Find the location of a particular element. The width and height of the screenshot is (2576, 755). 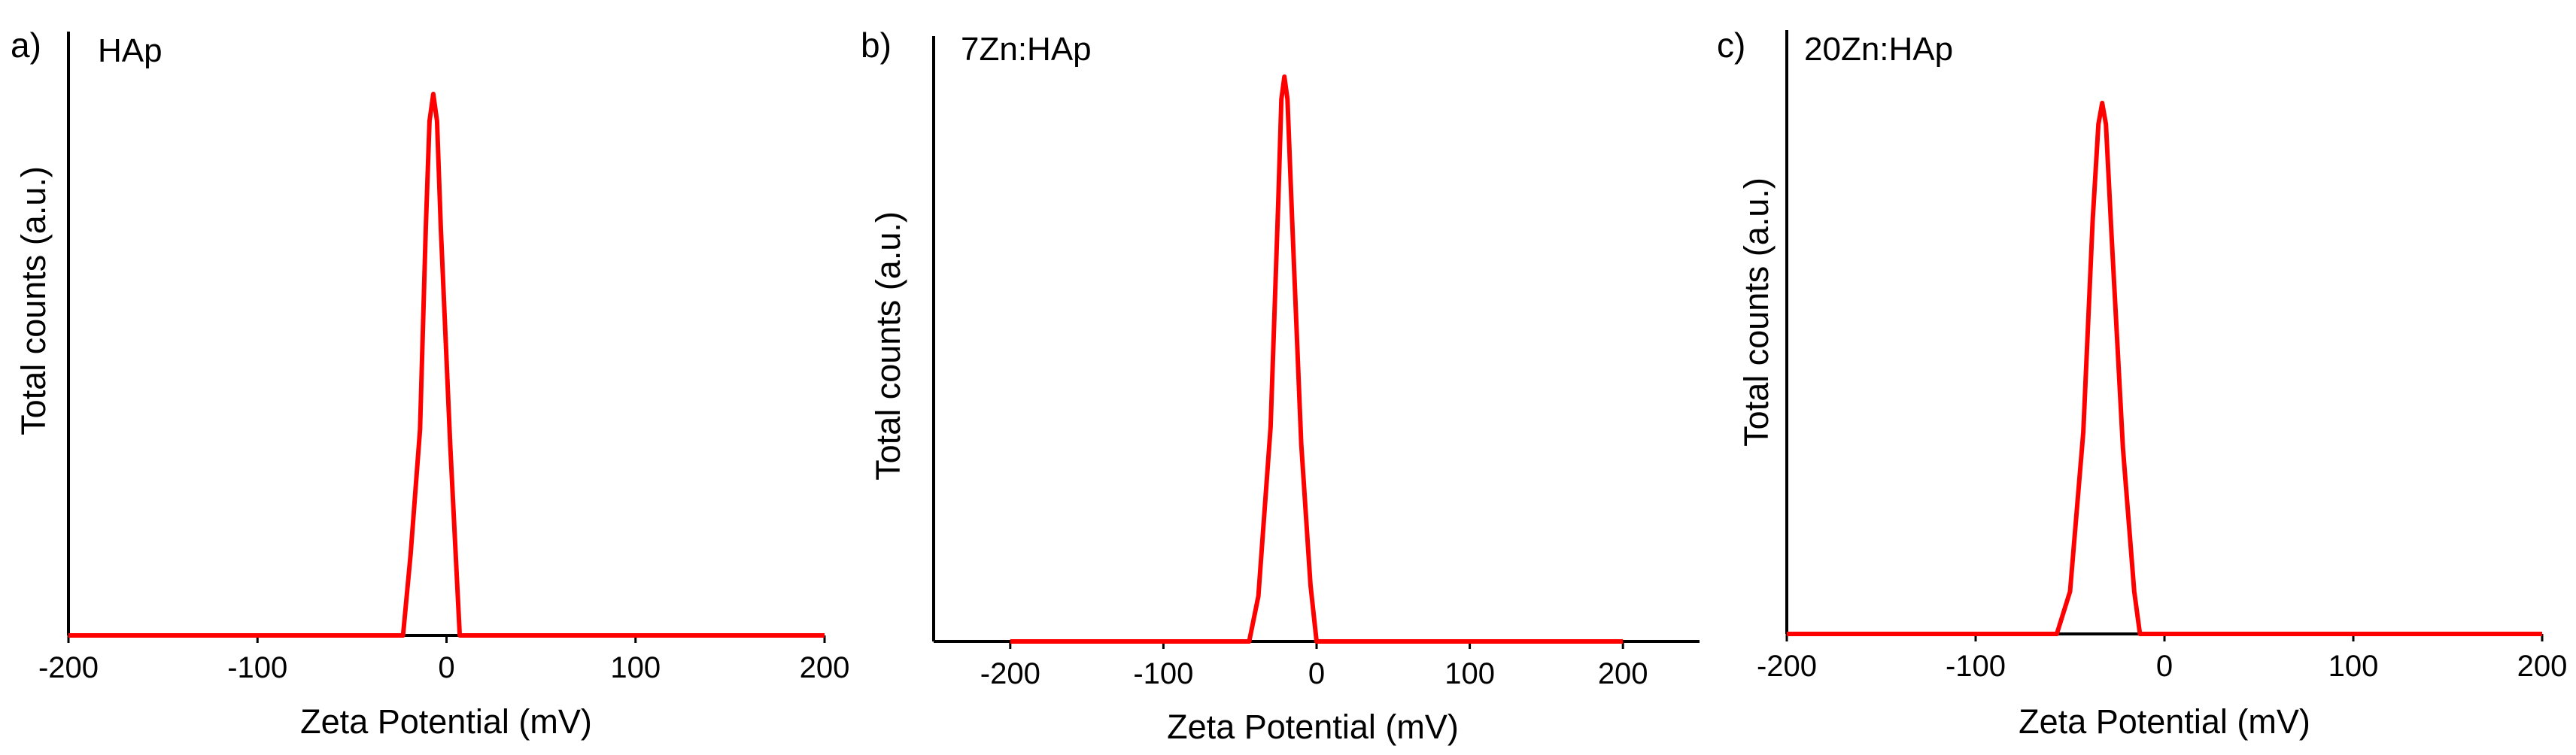

panel-c-x-tick-label: 0 is located at coordinates (2165, 666).